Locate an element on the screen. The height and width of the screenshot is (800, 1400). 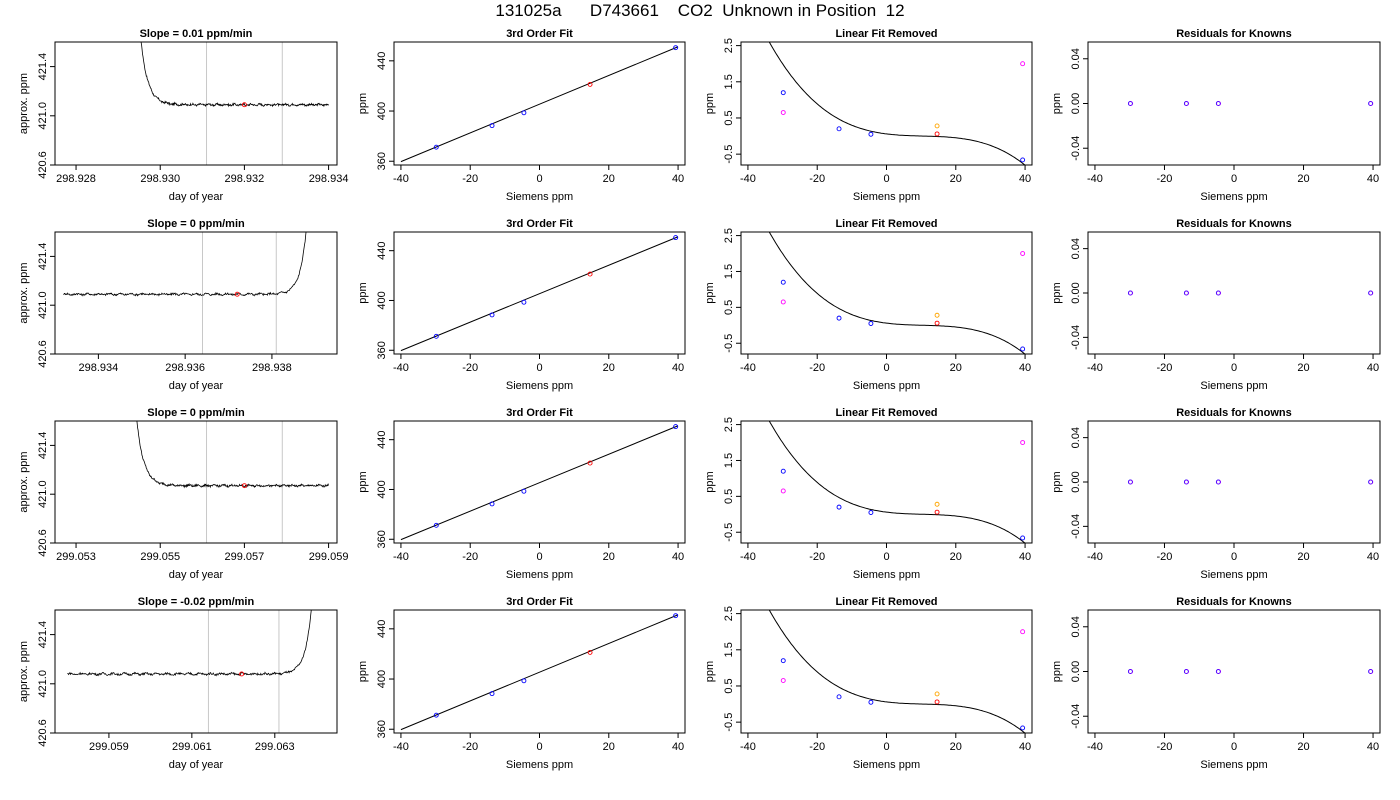
y-tick-label: 421.0 is located at coordinates (43, 305).